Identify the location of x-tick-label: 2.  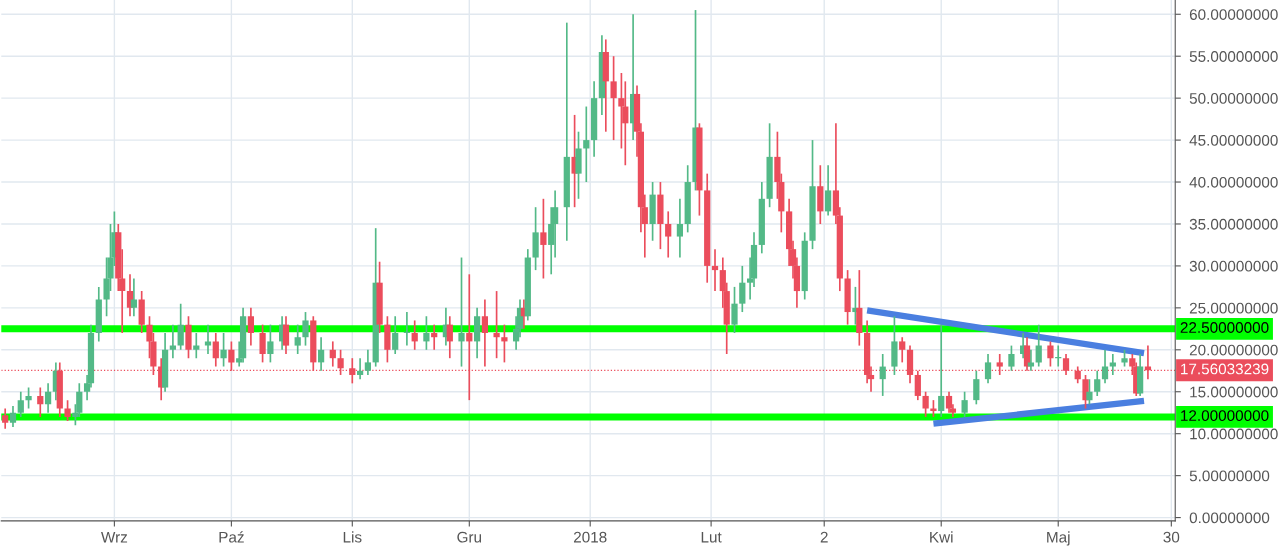
(824, 537).